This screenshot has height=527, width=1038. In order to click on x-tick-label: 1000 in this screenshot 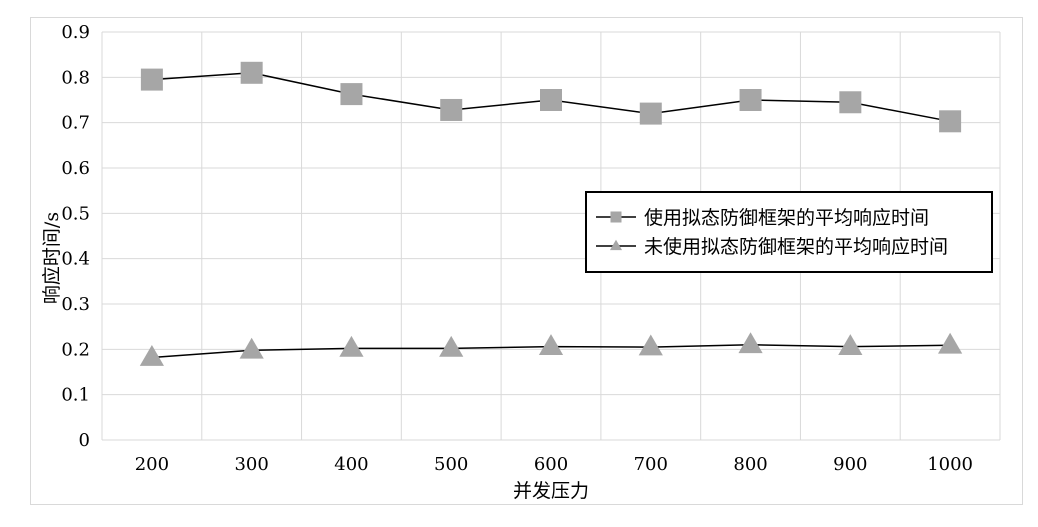, I will do `click(950, 464)`.